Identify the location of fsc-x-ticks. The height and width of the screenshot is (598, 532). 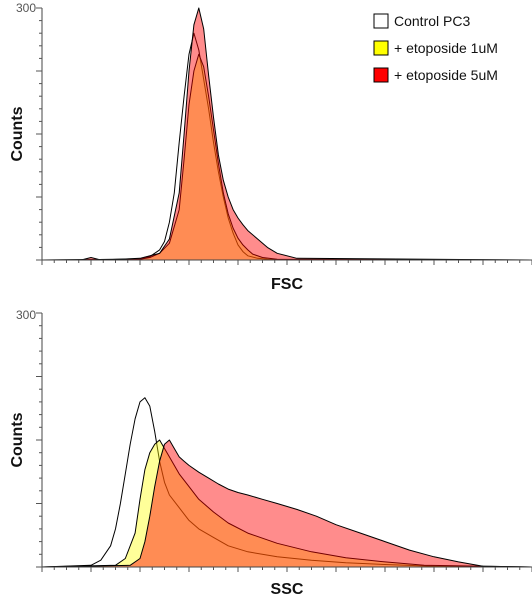
(286, 262).